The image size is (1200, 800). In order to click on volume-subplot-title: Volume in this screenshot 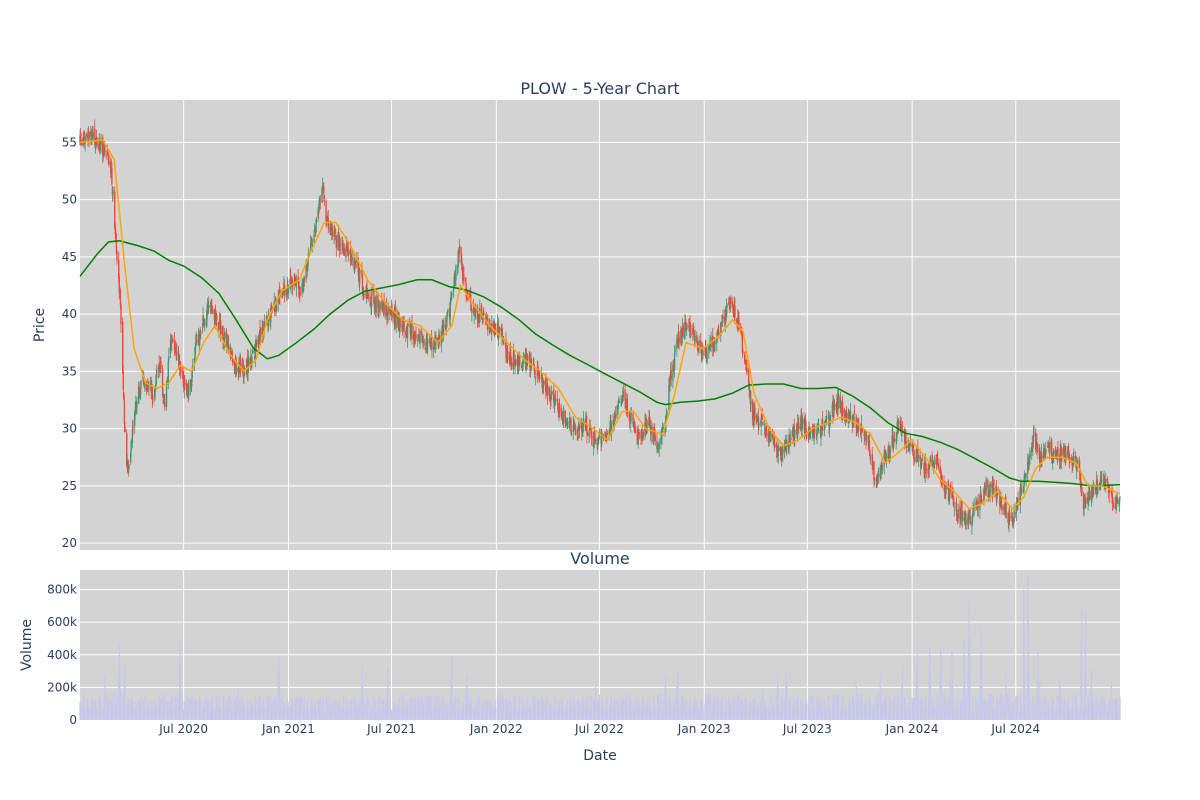, I will do `click(600, 558)`.